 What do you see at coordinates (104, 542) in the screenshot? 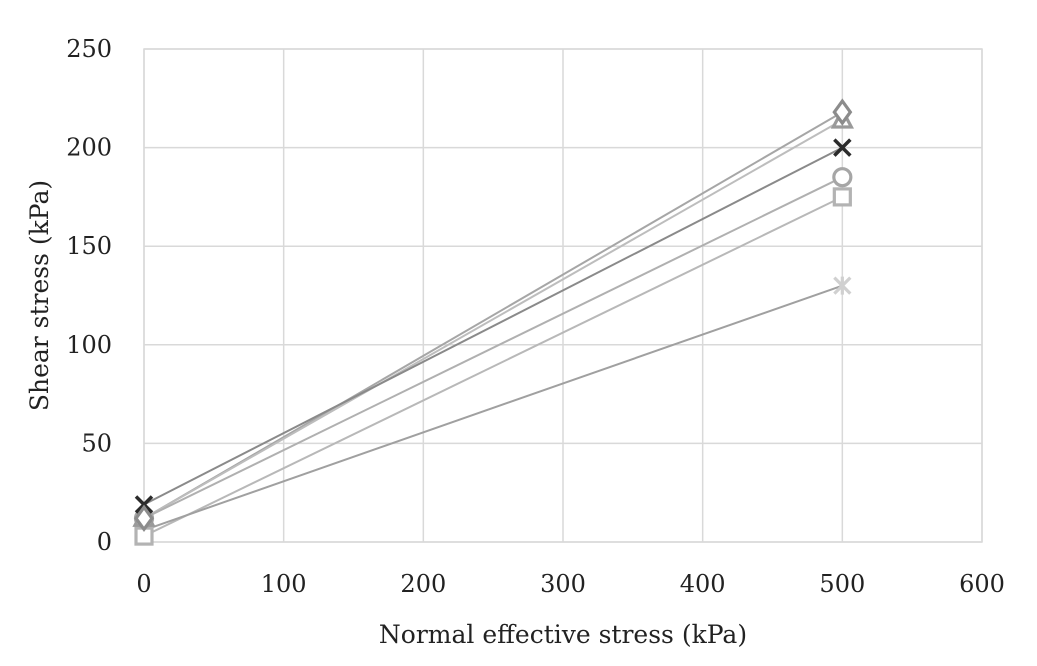
I see `y-tick-label: 0` at bounding box center [104, 542].